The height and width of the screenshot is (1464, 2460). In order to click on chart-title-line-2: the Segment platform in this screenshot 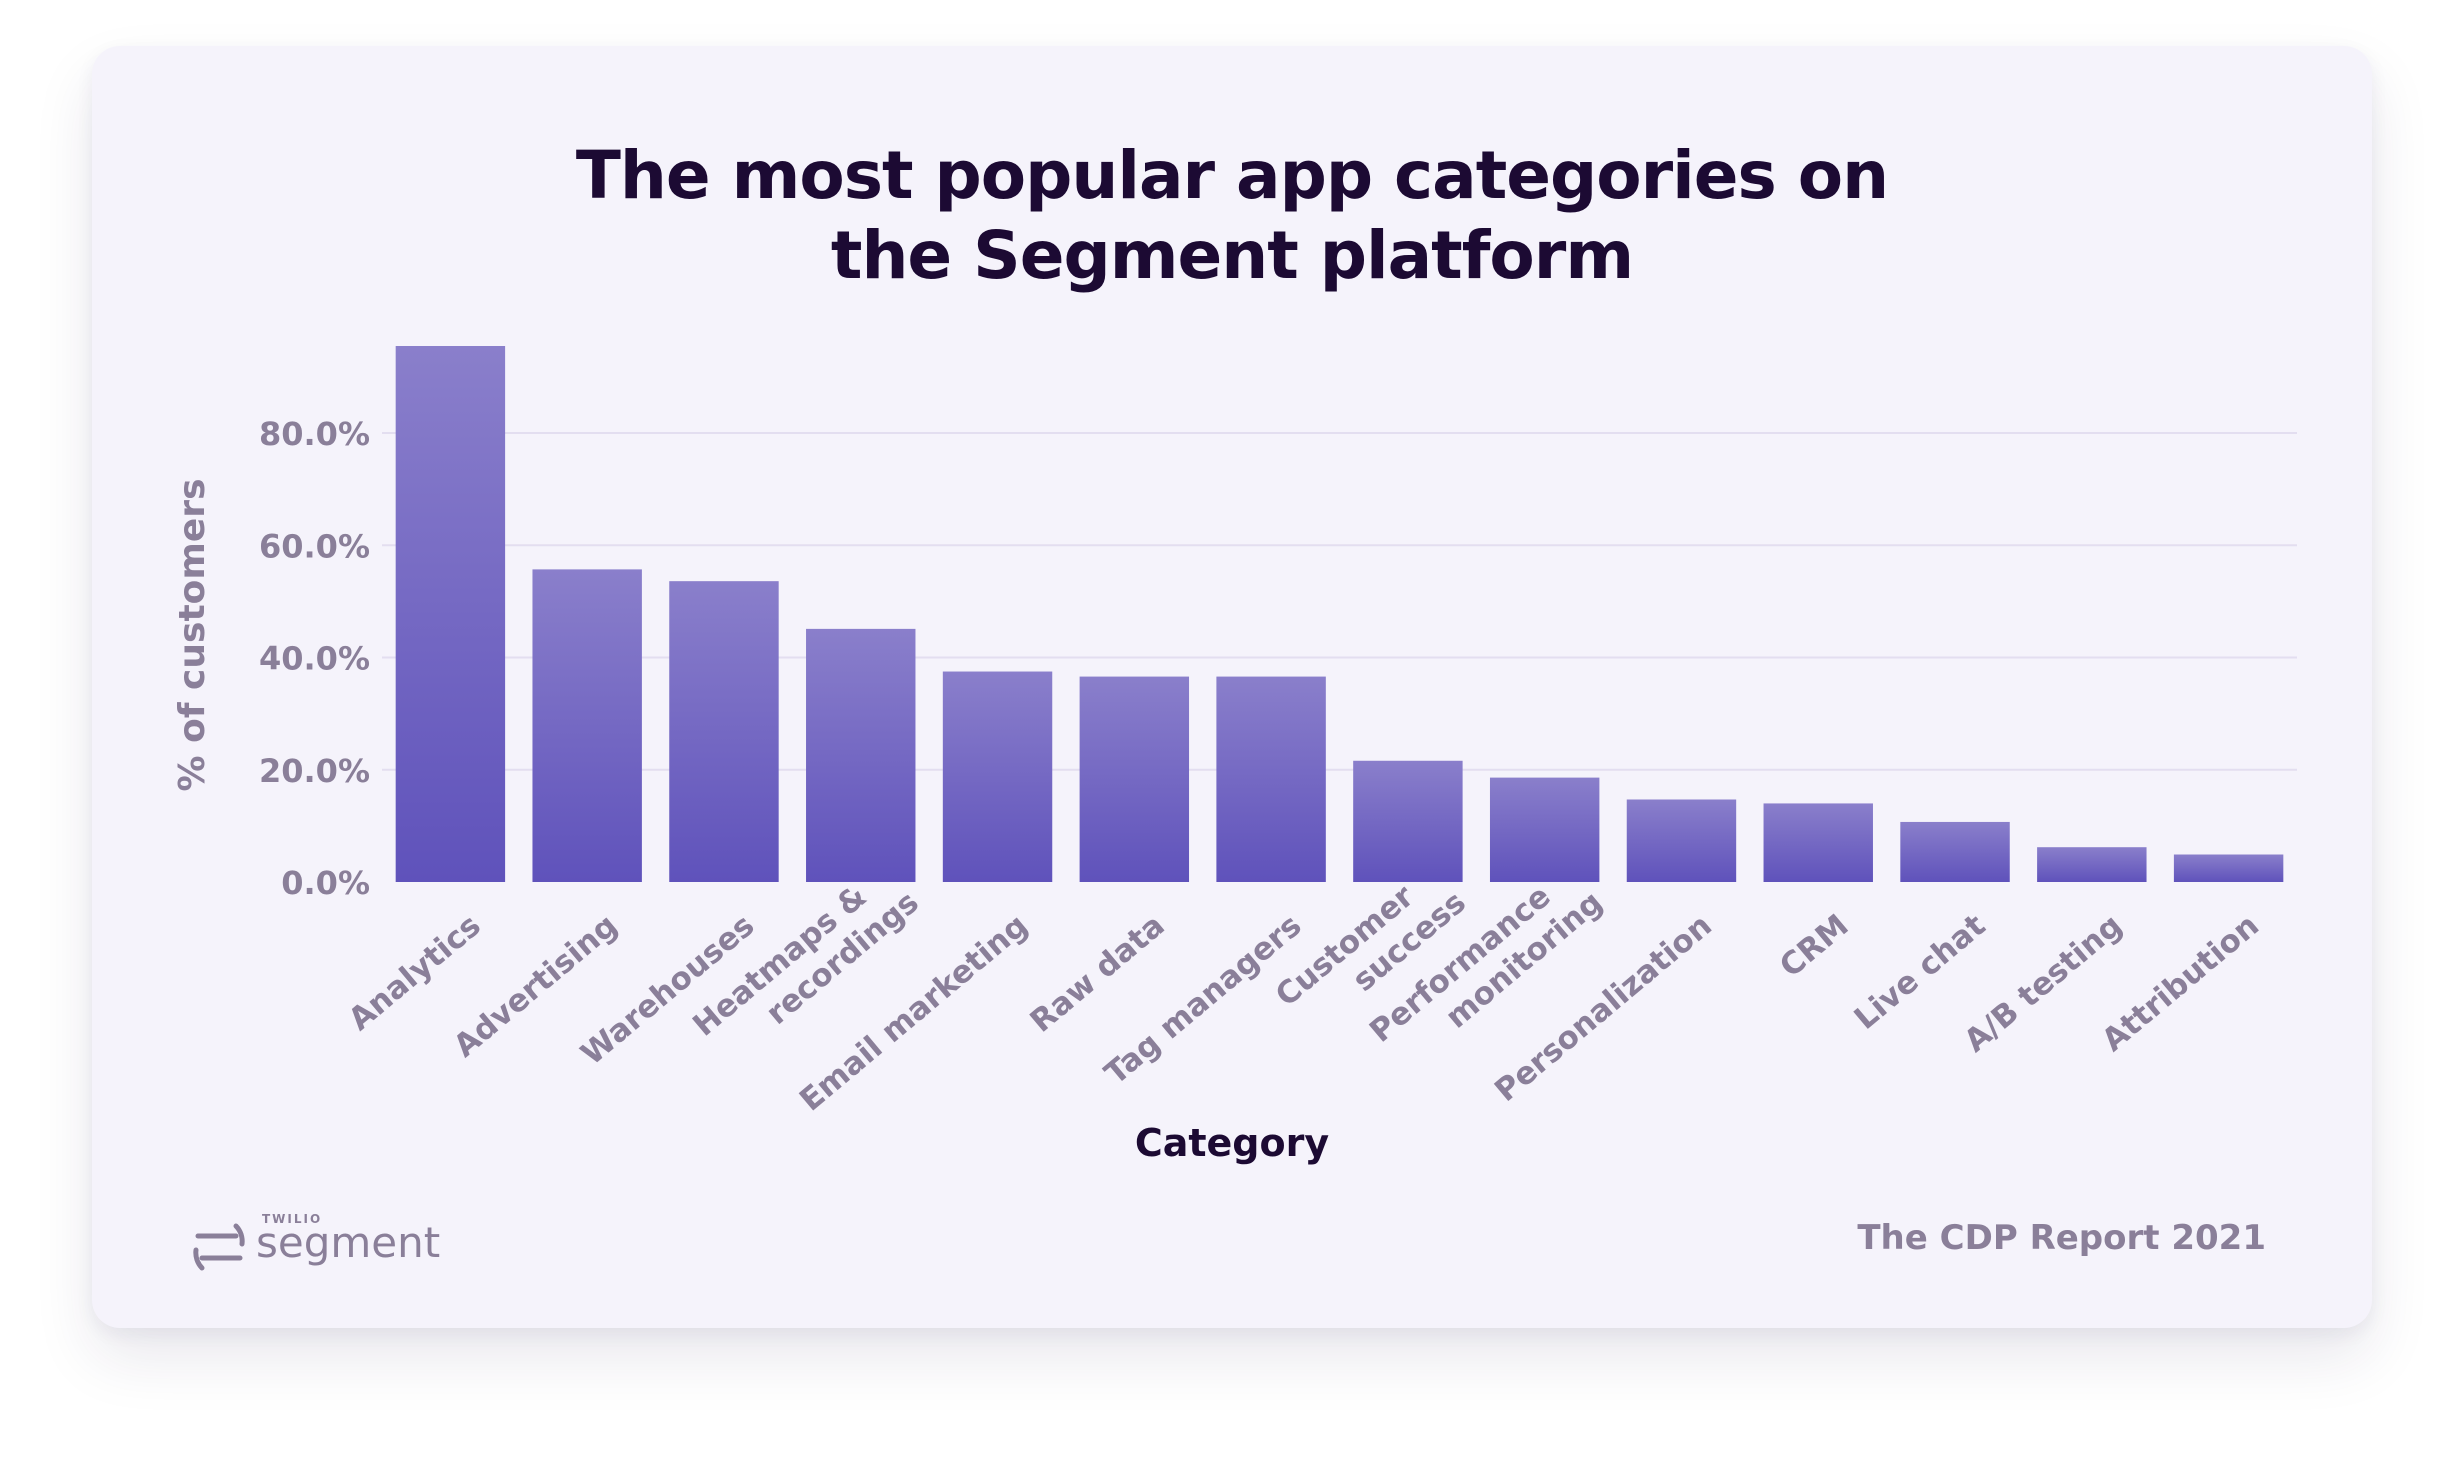, I will do `click(1232, 255)`.